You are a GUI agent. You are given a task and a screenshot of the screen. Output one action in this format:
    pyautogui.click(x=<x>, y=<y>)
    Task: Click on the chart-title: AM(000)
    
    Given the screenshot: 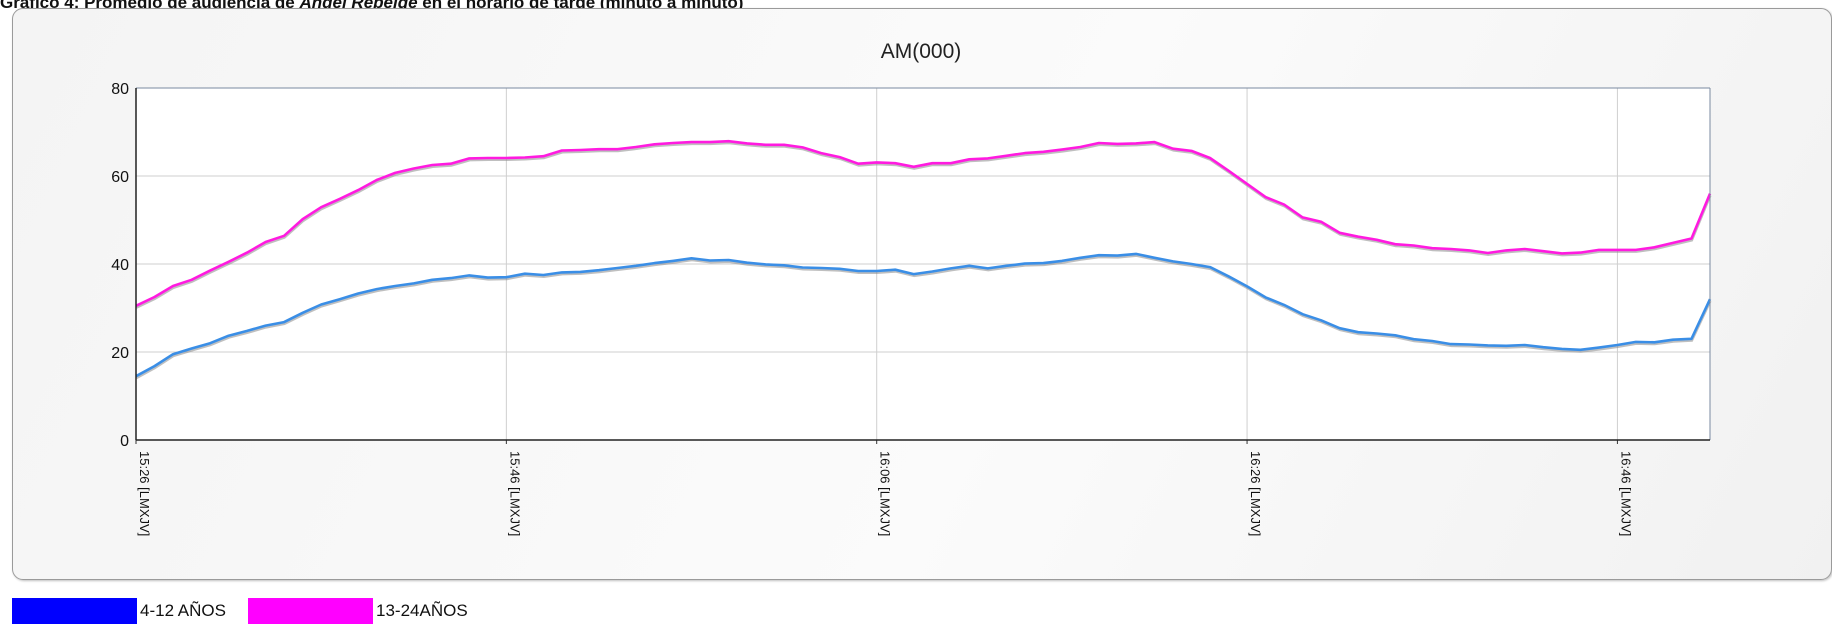 What is the action you would take?
    pyautogui.click(x=921, y=51)
    